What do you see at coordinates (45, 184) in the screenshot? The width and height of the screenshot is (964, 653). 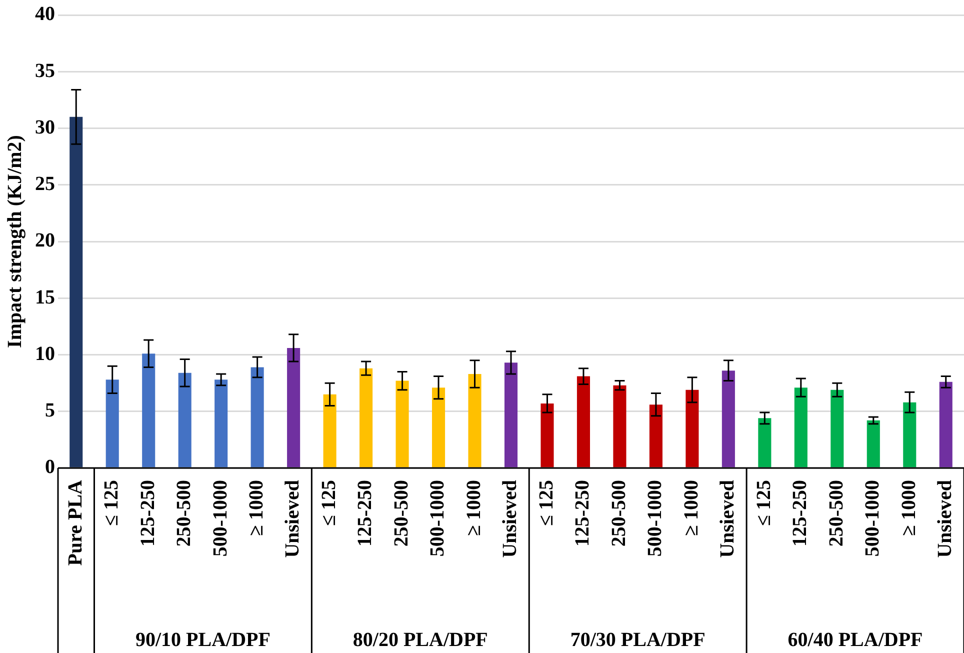 I see `y-tick-label: 25` at bounding box center [45, 184].